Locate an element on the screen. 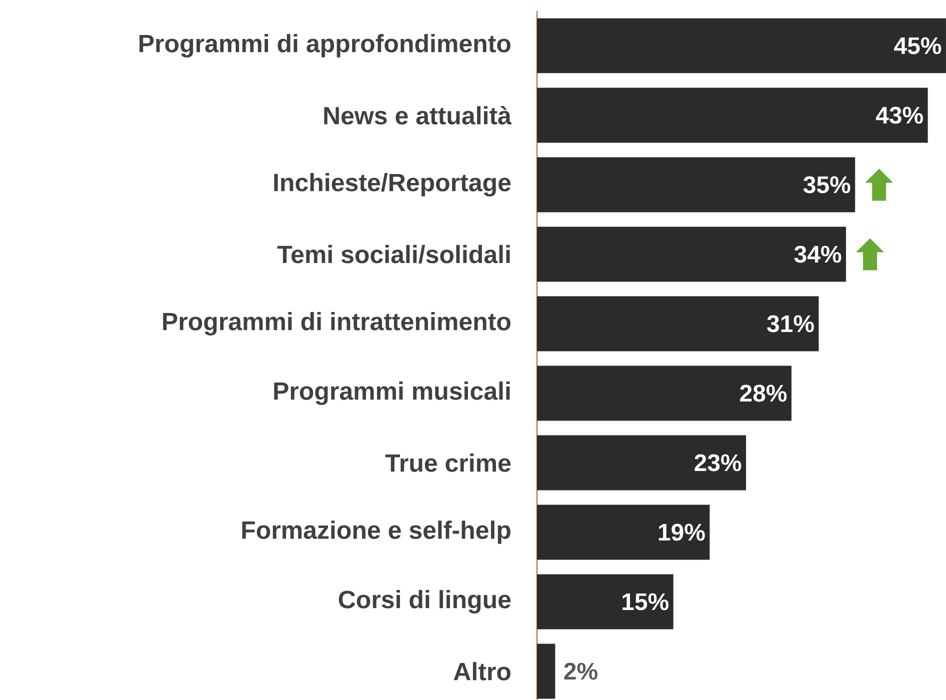  y-tick-label: True crime is located at coordinates (448, 463).